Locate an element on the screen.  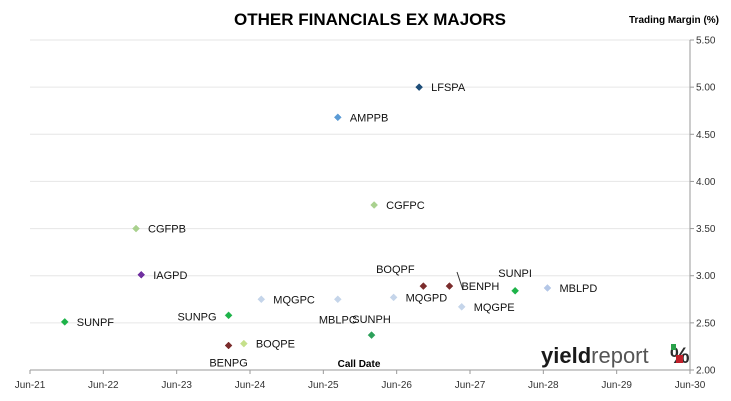
logo-bold: yield is located at coordinates (566, 355).